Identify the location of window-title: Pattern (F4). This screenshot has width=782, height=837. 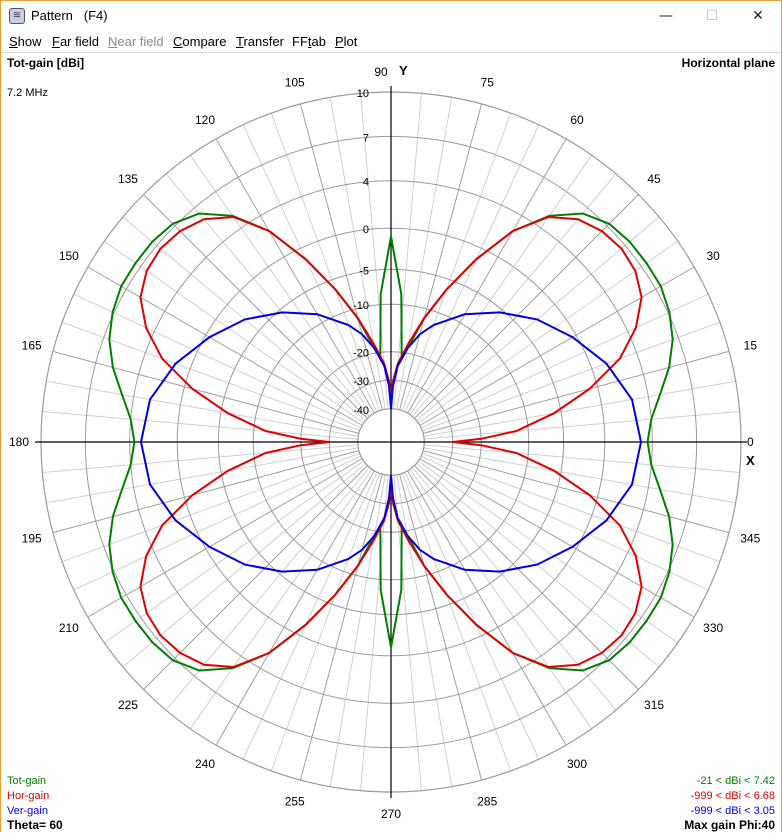
(69, 15).